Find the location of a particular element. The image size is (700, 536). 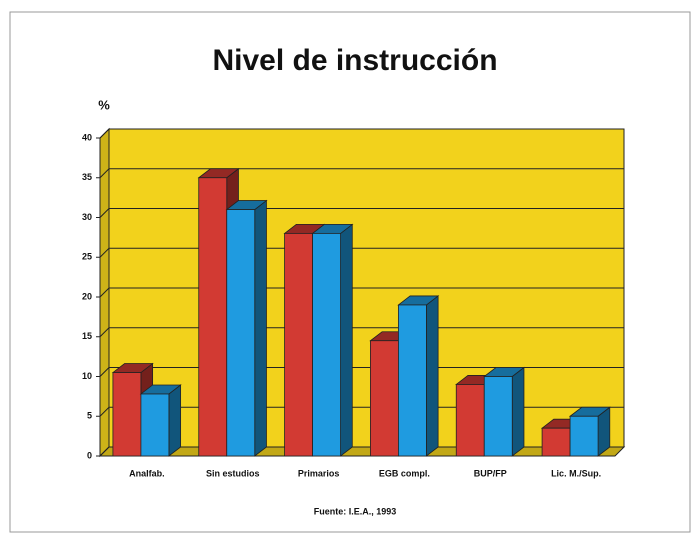

x-tick-label: Lic. M./Sup. is located at coordinates (576, 473).